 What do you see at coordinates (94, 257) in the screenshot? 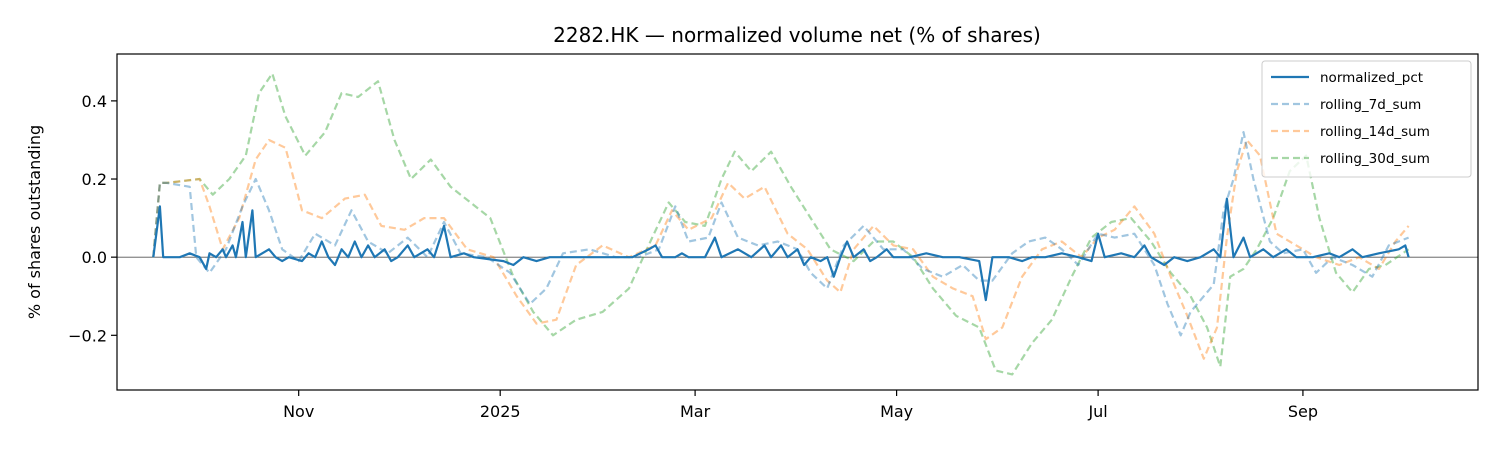
I see `y-tick-label: 0.0` at bounding box center [94, 257].